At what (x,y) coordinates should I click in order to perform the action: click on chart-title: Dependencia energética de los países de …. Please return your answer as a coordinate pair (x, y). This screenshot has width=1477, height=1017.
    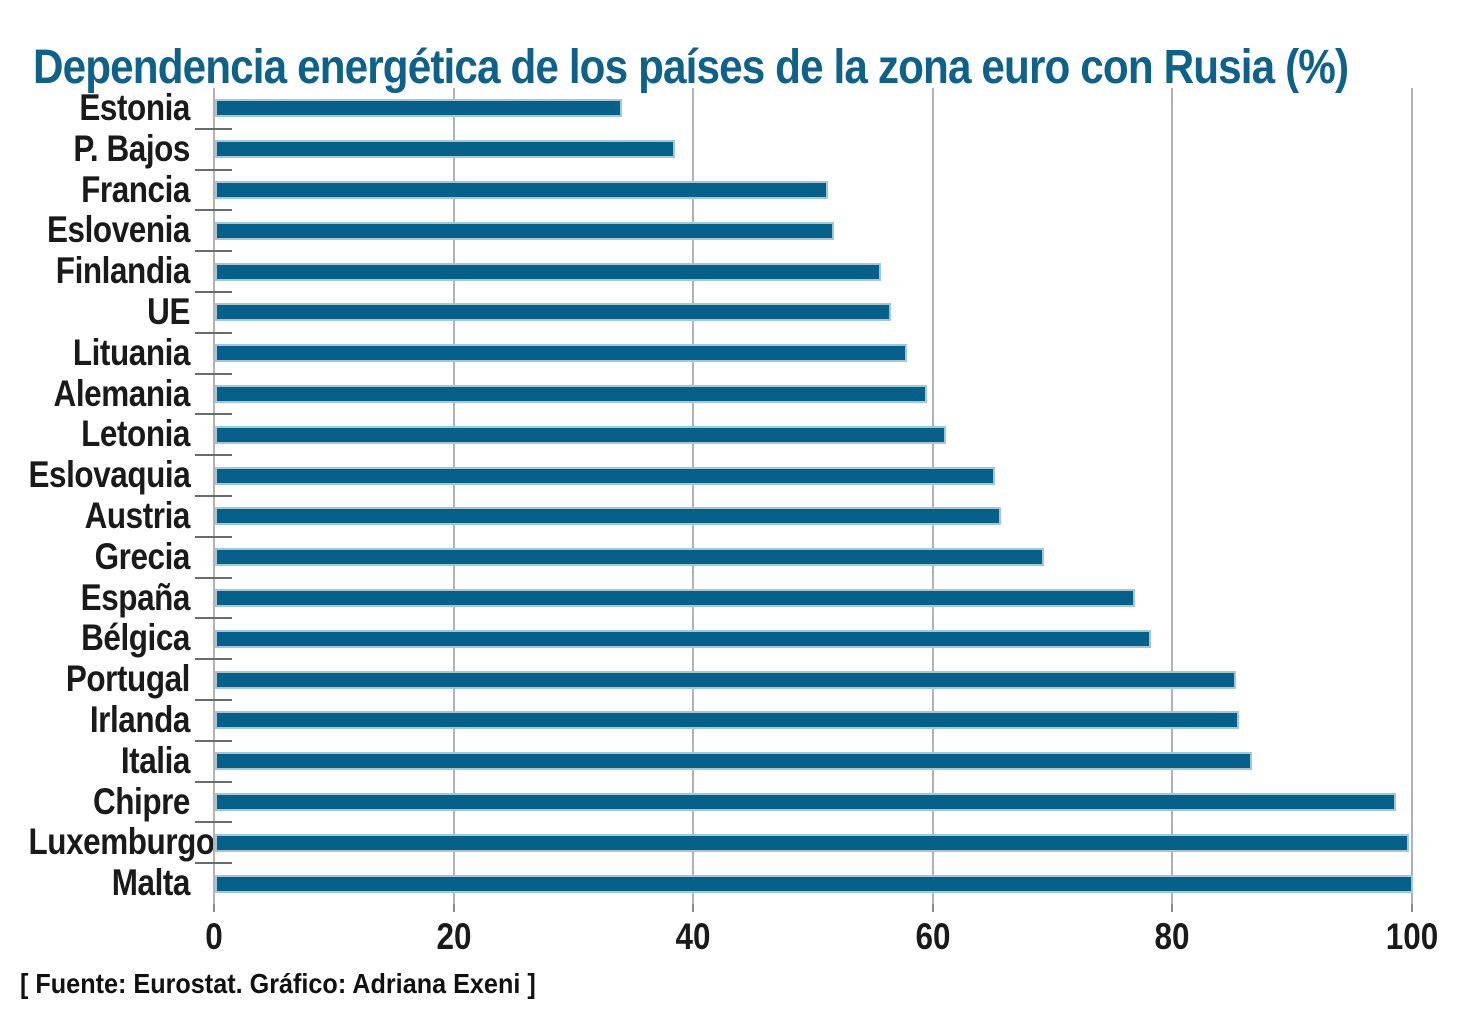
    Looking at the image, I should click on (691, 68).